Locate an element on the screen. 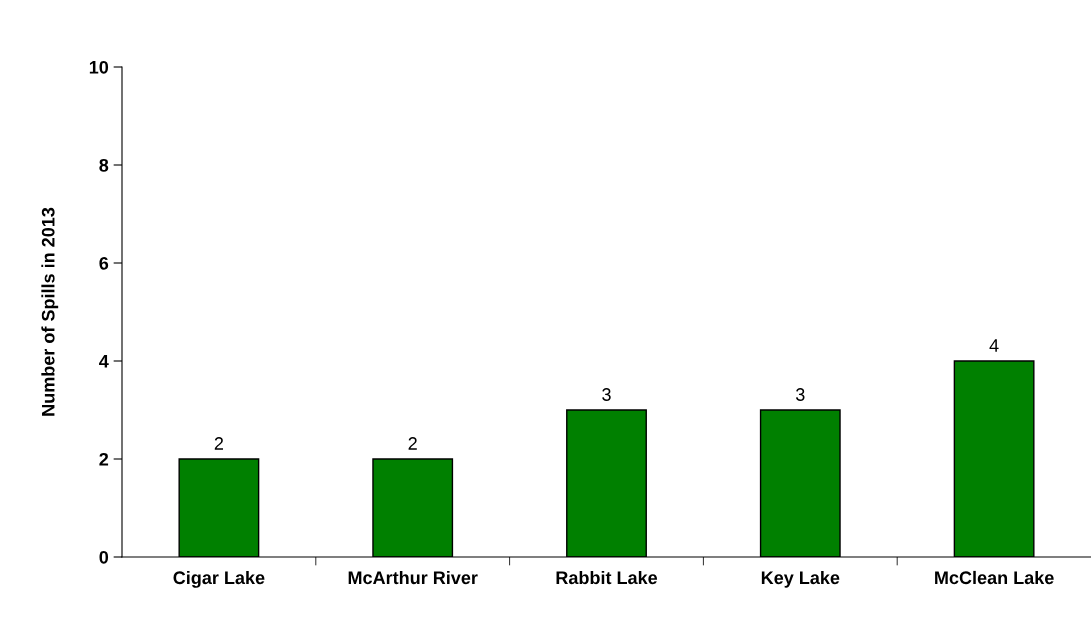 This screenshot has width=1091, height=617. x-tick-label: Rabbit Lake is located at coordinates (607, 577).